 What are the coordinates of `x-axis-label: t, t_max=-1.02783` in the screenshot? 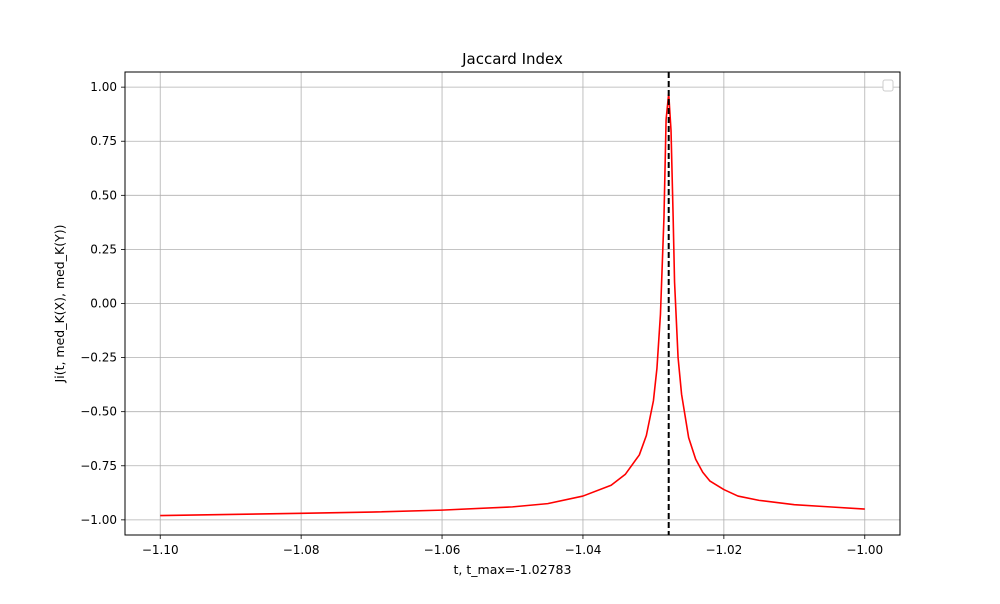 It's located at (513, 569).